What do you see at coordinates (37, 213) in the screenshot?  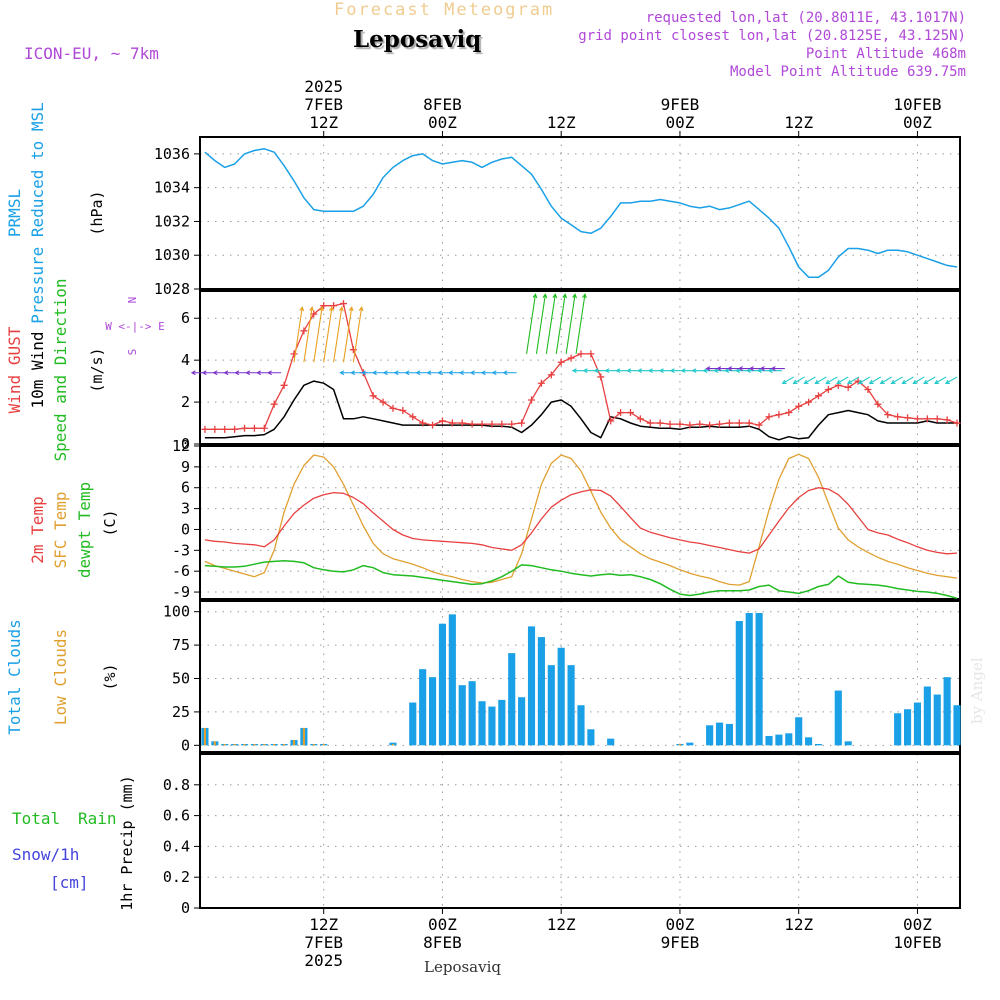 I see `pressure-label-msl: Pressure Reduced to MSL` at bounding box center [37, 213].